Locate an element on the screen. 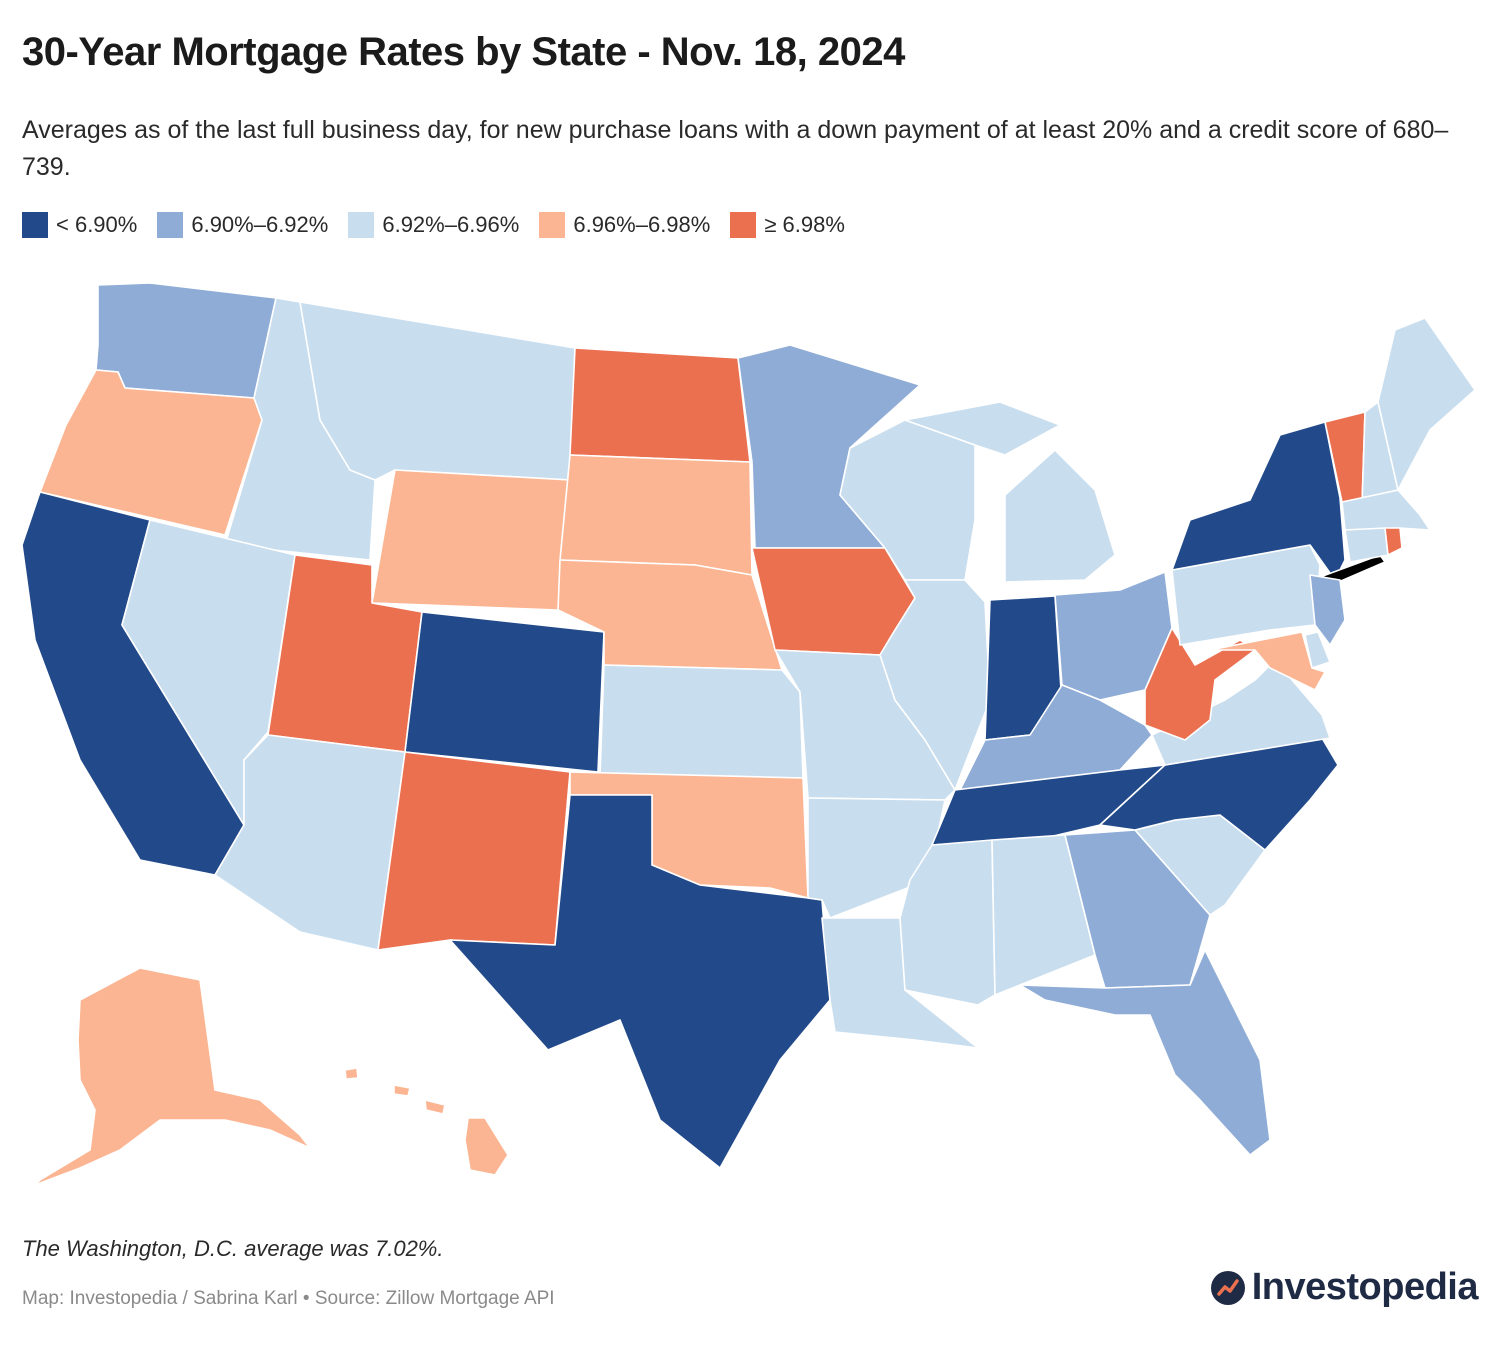 The height and width of the screenshot is (1346, 1500). state-TX is located at coordinates (640, 981).